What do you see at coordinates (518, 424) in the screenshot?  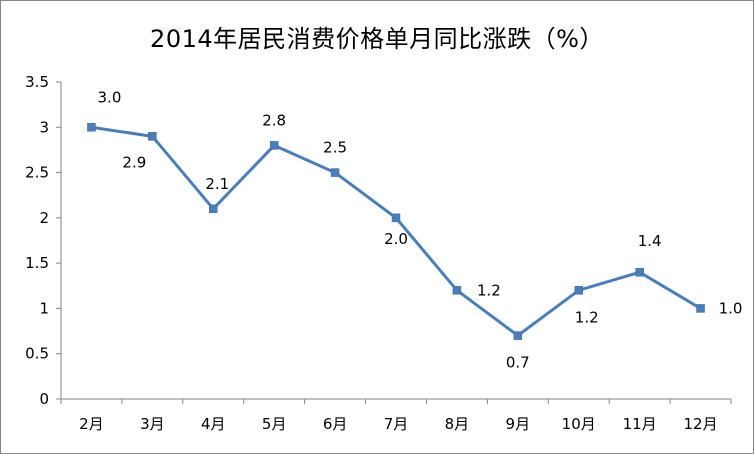 I see `x-tick-label: 9月` at bounding box center [518, 424].